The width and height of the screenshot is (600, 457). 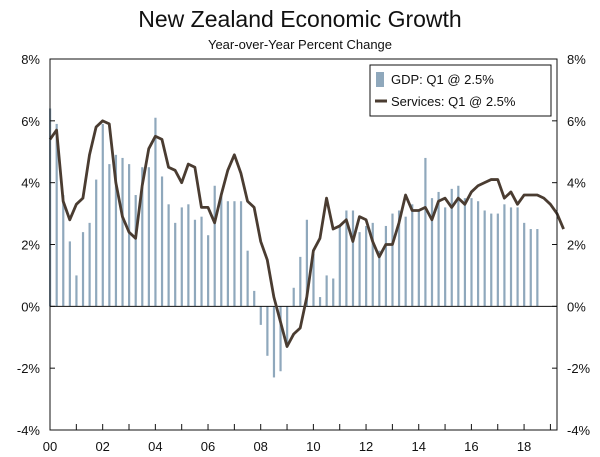 What do you see at coordinates (576, 59) in the screenshot?
I see `y-tick-label-right: 8%` at bounding box center [576, 59].